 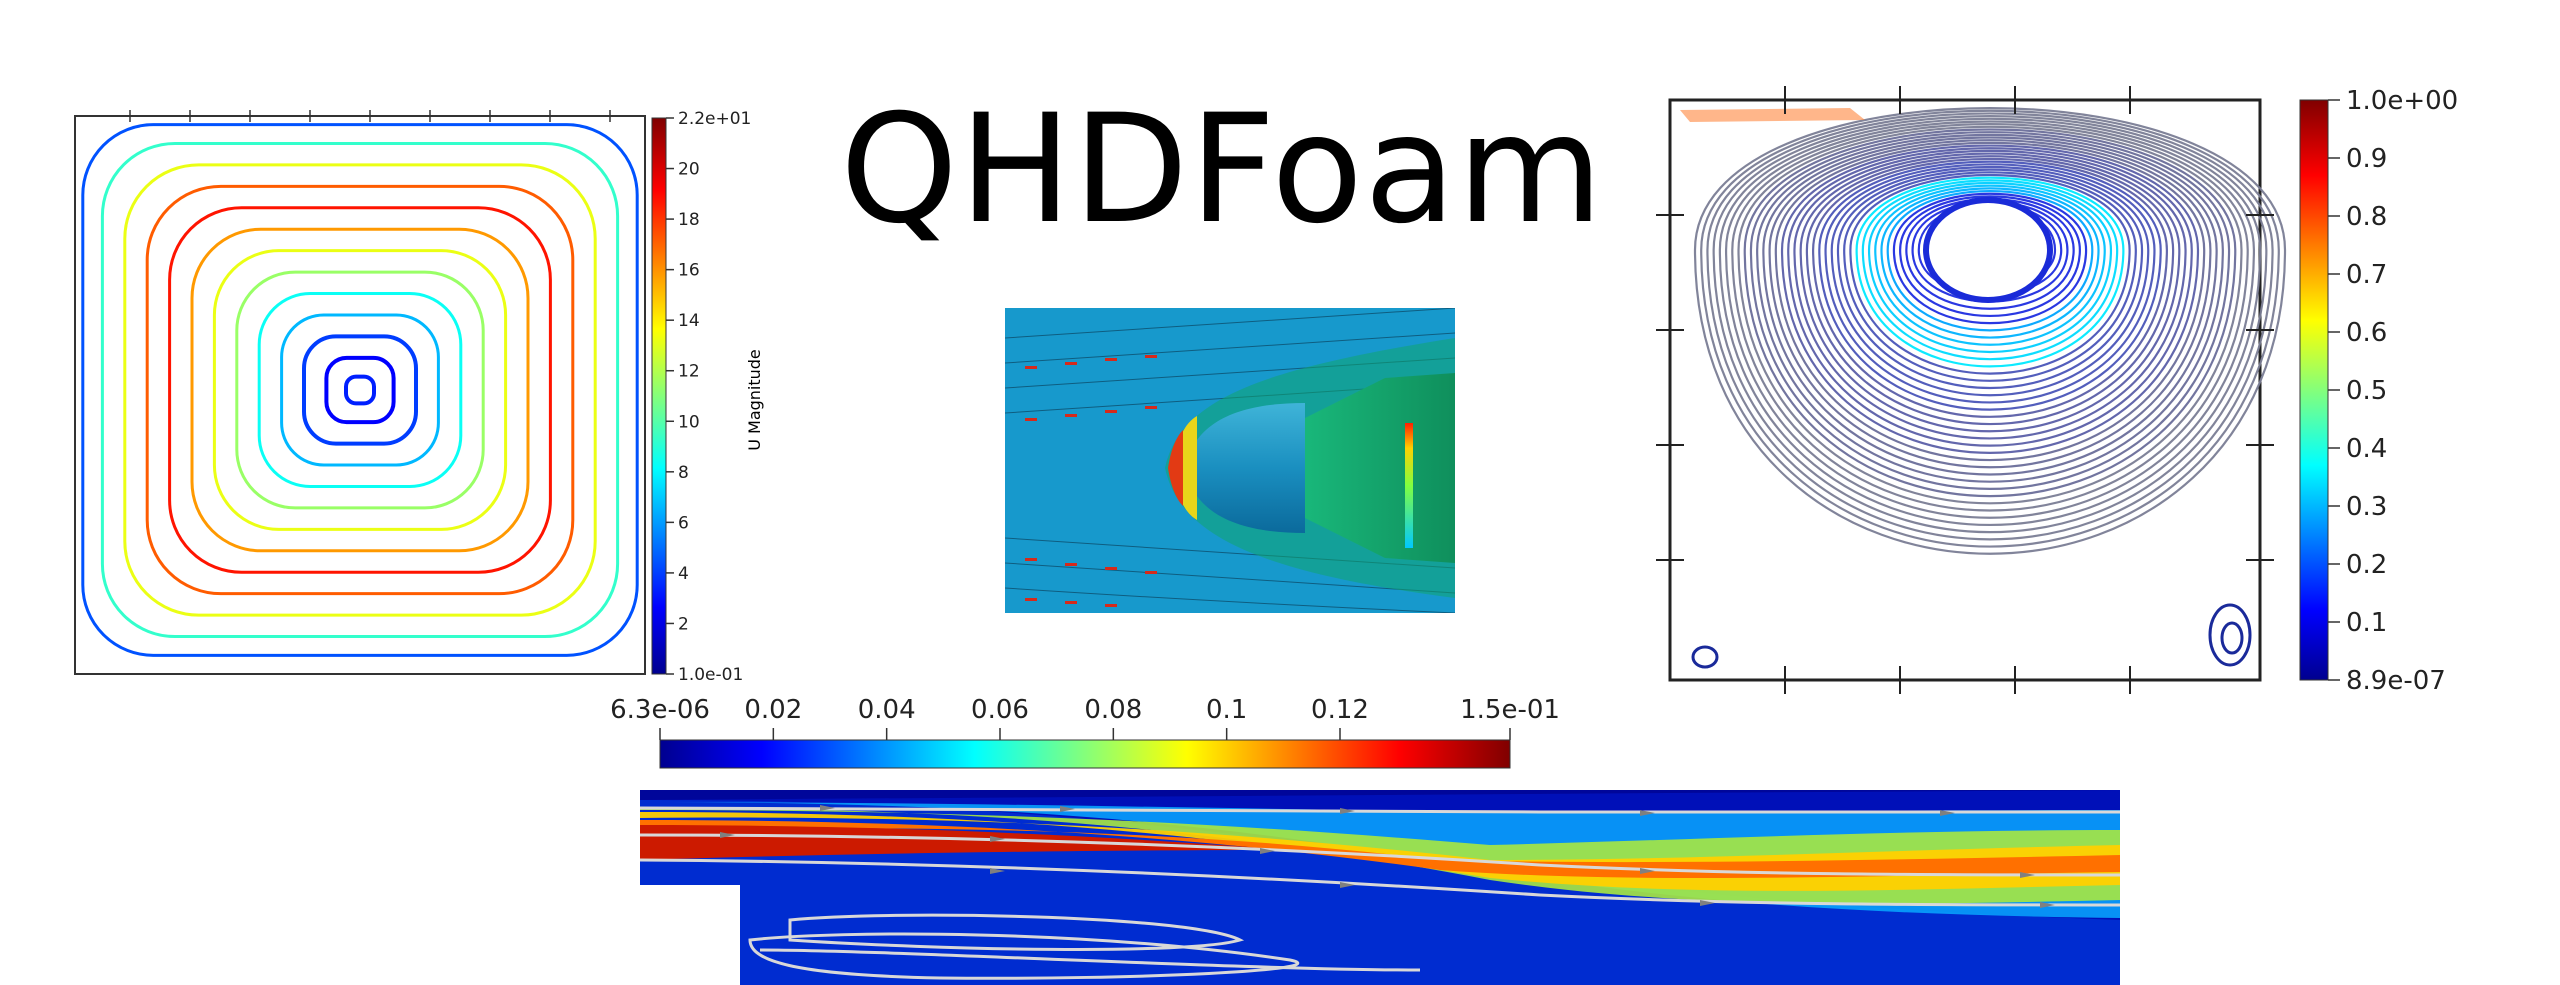 I want to click on colorbar-u-magnitude, so click(x=659, y=396).